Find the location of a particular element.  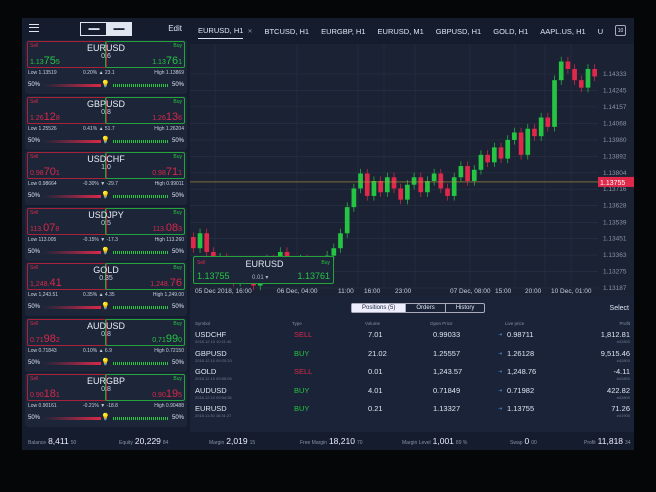

buy-sentiment-bar is located at coordinates (140, 196).